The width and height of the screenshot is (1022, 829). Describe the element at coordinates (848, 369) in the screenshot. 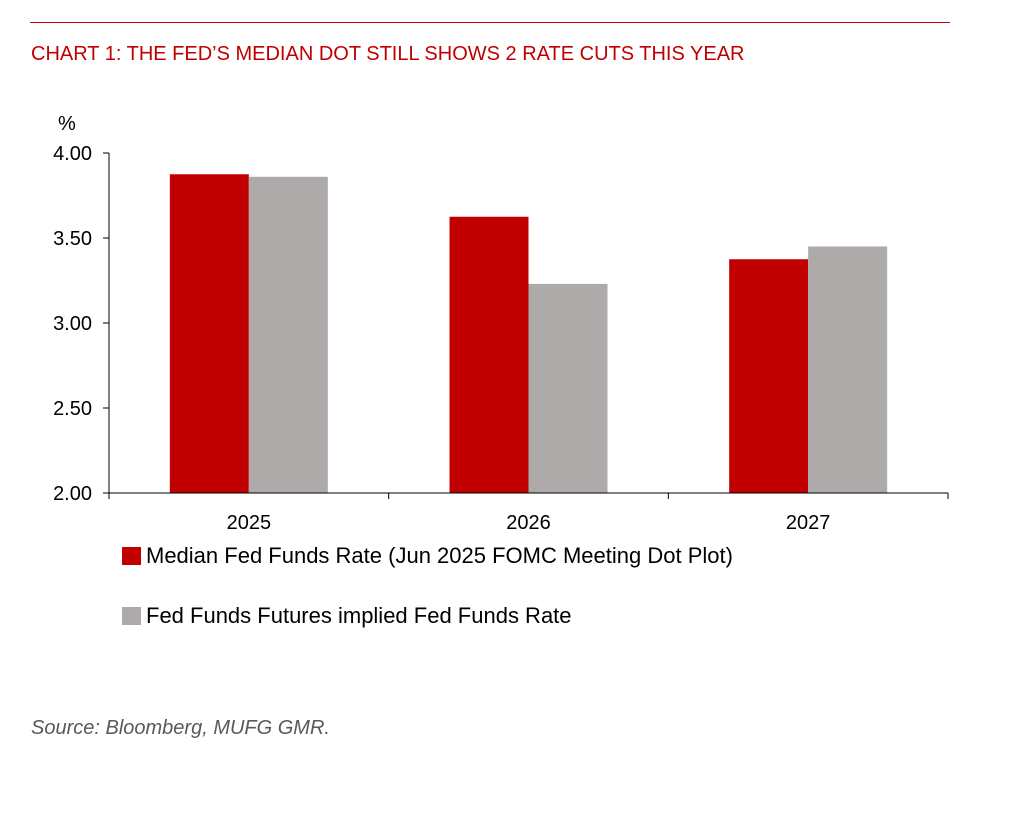

I see `bar-futures-2027` at that location.